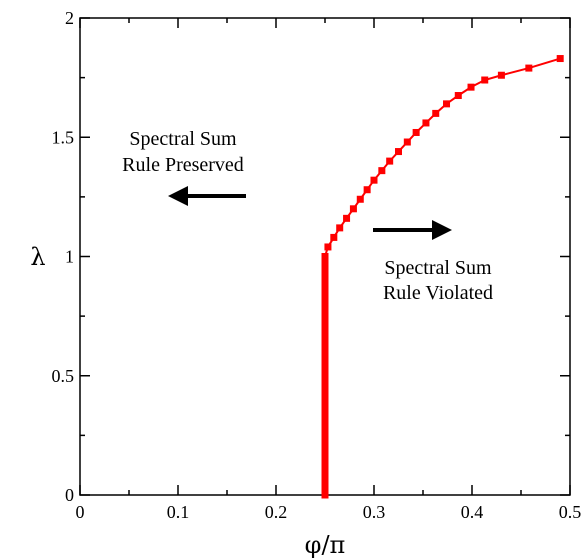 The width and height of the screenshot is (587, 560). What do you see at coordinates (325, 545) in the screenshot?
I see `x-axis-label: φ/π` at bounding box center [325, 545].